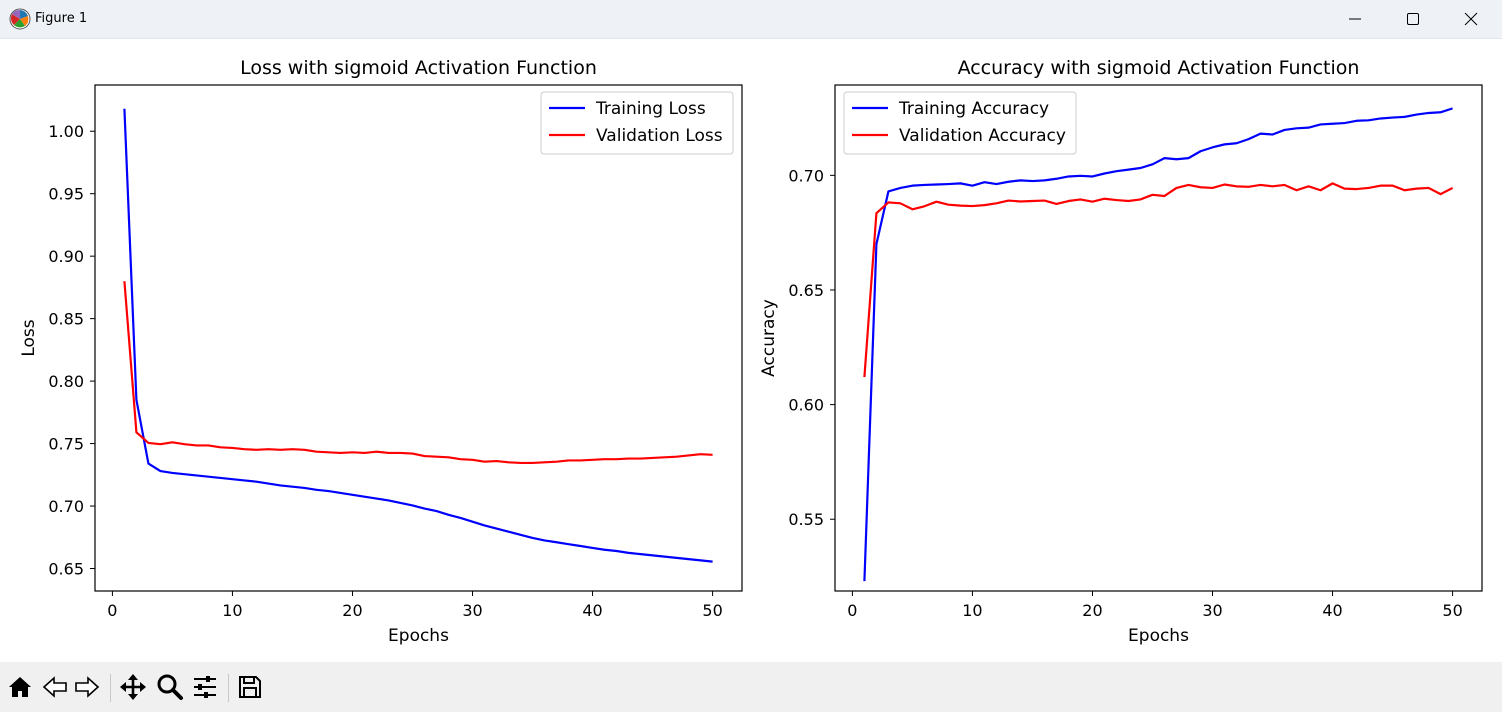  Describe the element at coordinates (806, 519) in the screenshot. I see `y-tick-label: 0.55` at that location.